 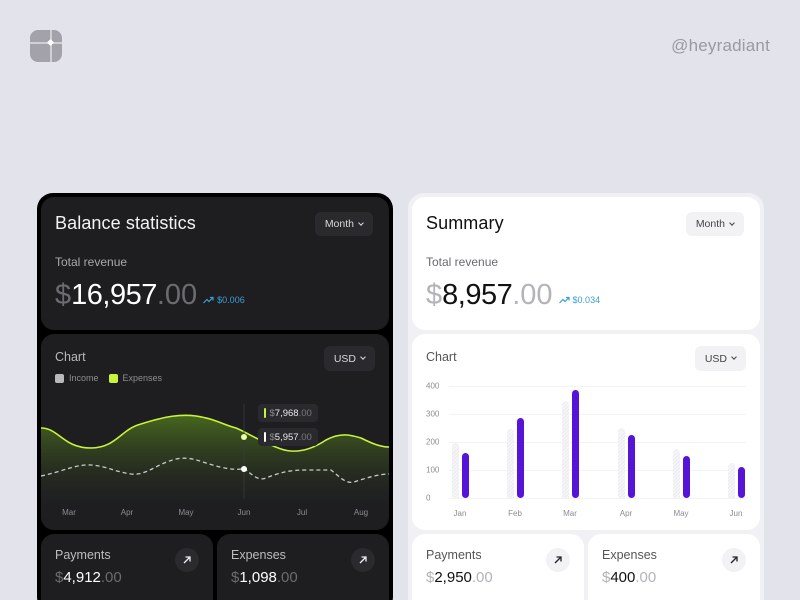 What do you see at coordinates (91, 262) in the screenshot?
I see `total-revenue-label: Total revenue` at bounding box center [91, 262].